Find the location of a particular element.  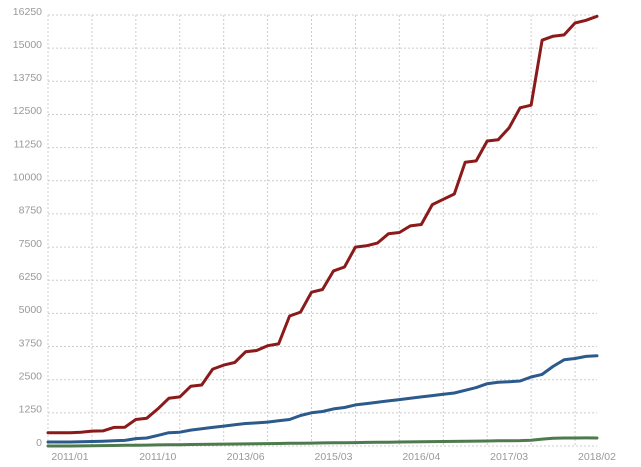

y-tick-label: 6250 is located at coordinates (31, 277).